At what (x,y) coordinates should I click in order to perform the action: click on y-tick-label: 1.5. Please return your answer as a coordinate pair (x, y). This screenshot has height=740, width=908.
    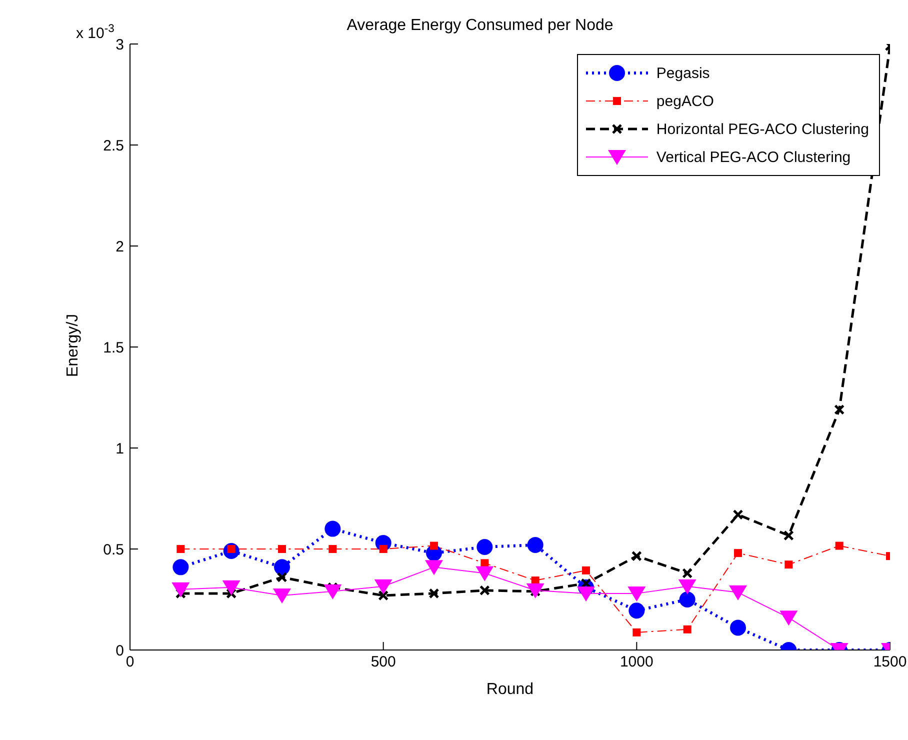
    Looking at the image, I should click on (113, 347).